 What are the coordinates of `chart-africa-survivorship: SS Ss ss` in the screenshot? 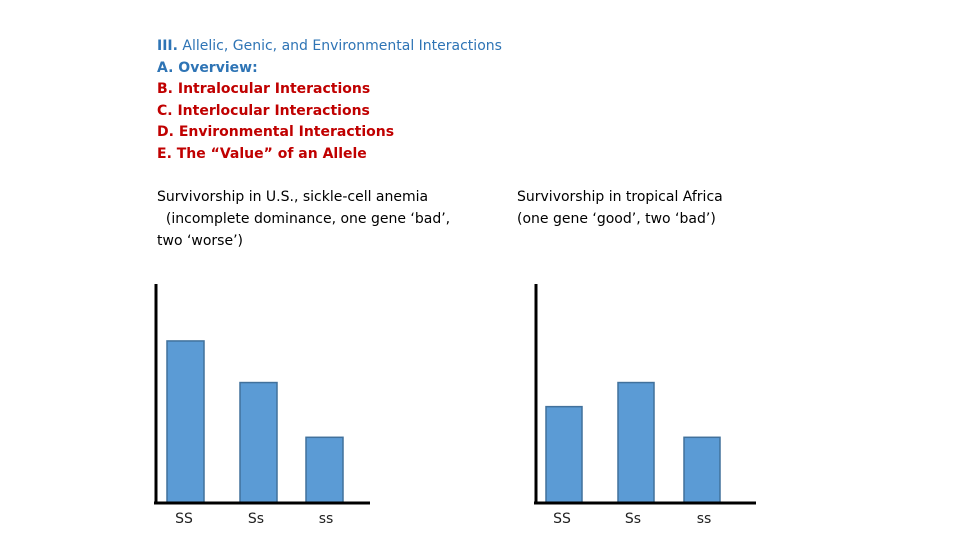 It's located at (645, 405).